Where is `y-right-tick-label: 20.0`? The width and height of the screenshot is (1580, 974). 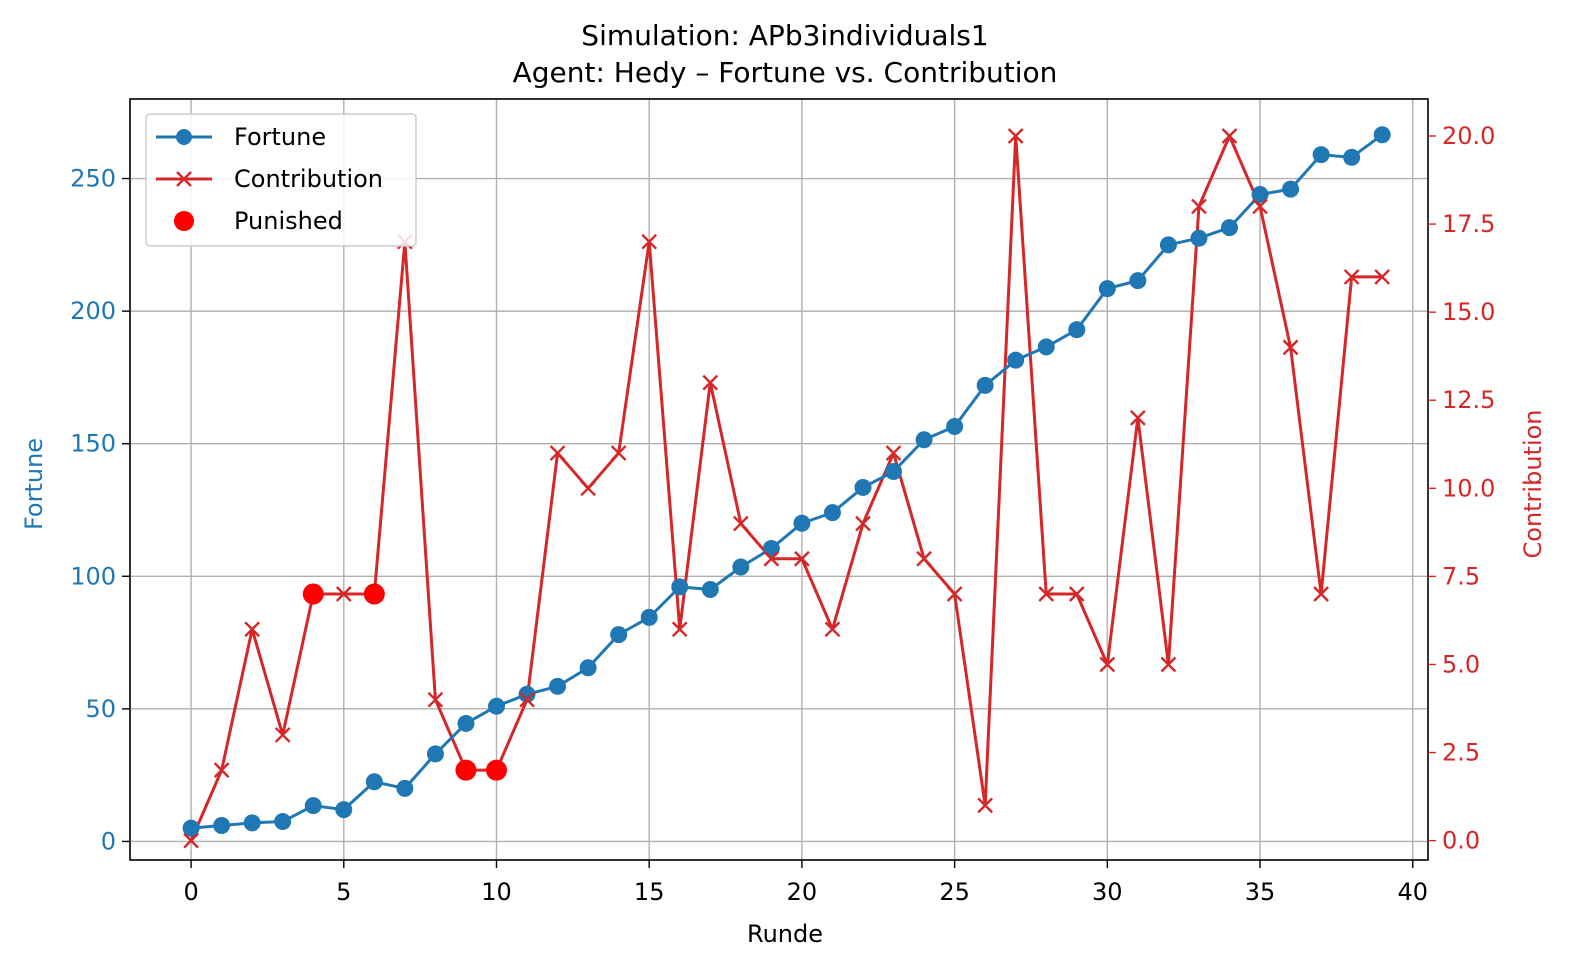
y-right-tick-label: 20.0 is located at coordinates (1468, 136).